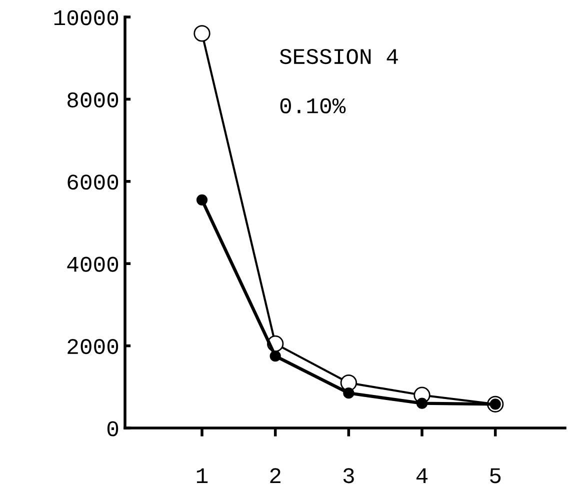  I want to click on y-tick-label: 8000, so click(93, 100).